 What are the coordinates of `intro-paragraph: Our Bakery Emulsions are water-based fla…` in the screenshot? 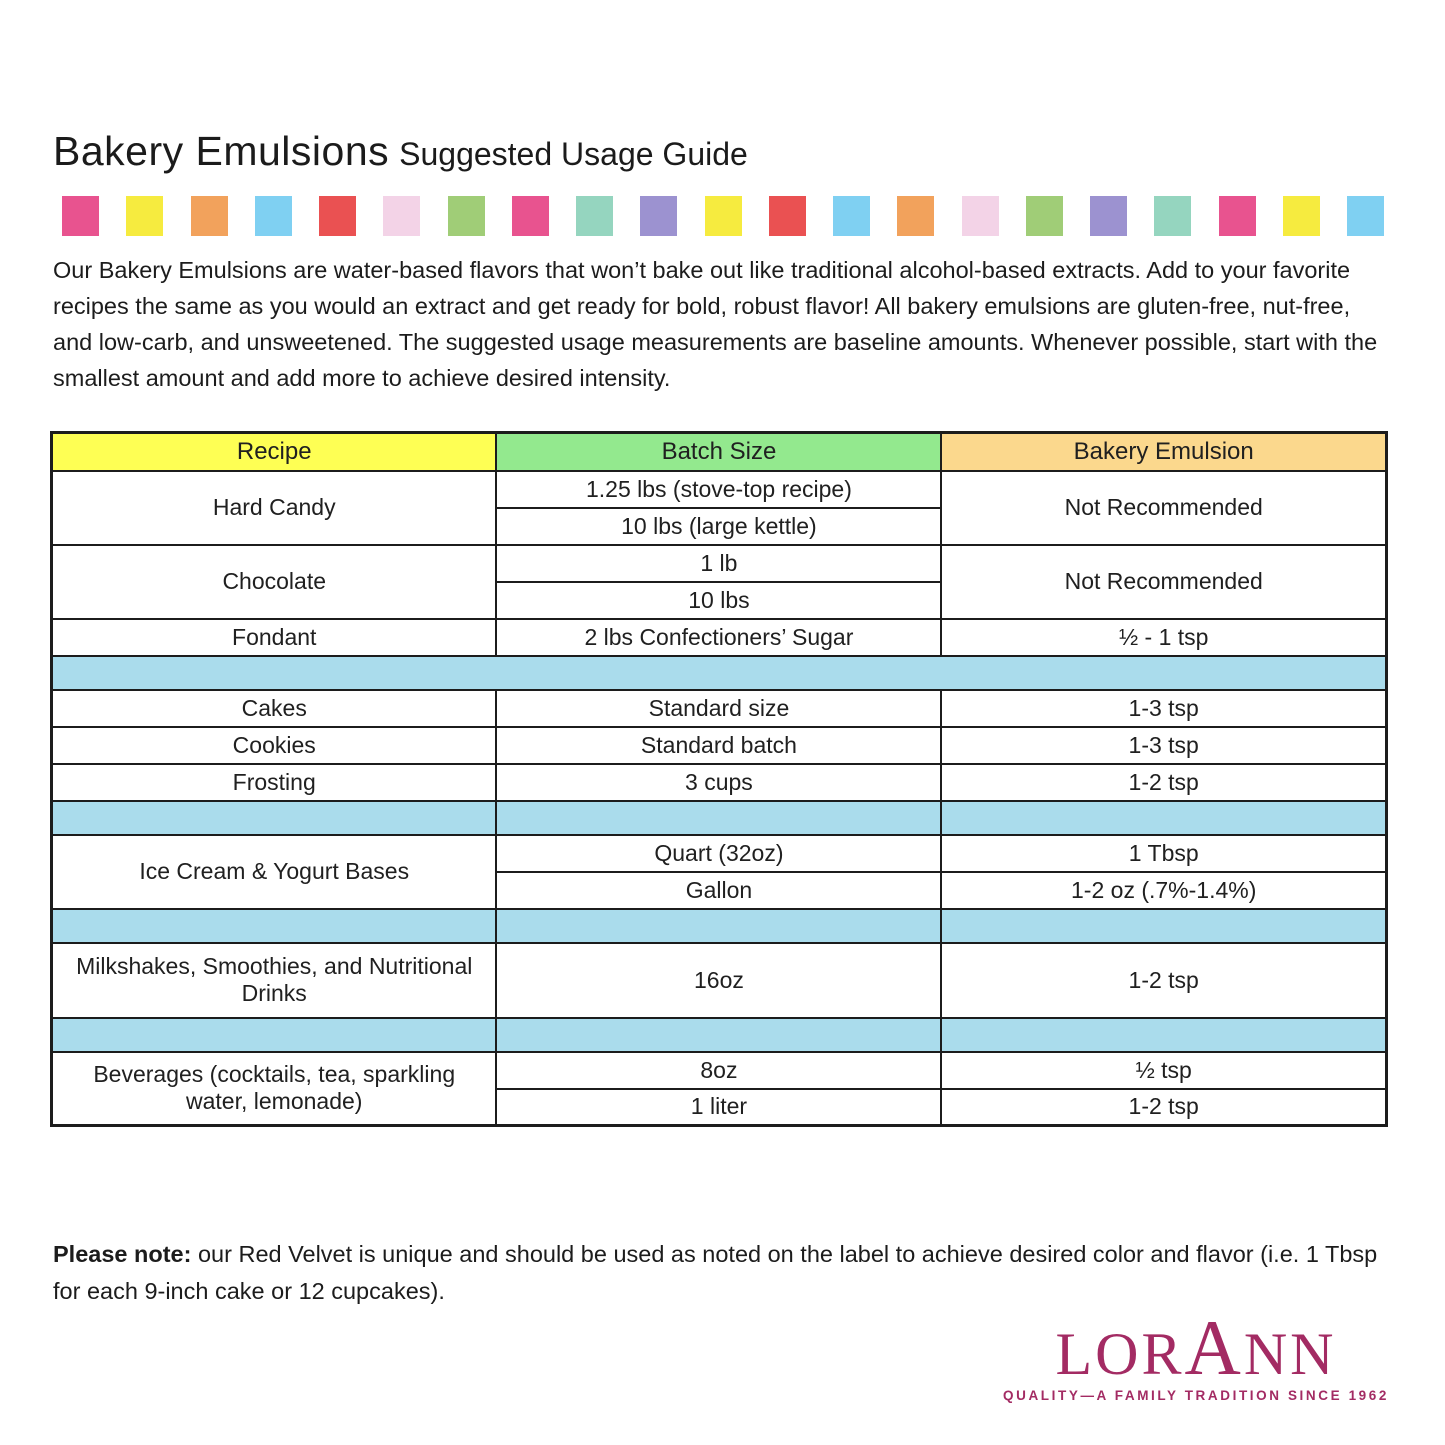 It's located at (715, 324).